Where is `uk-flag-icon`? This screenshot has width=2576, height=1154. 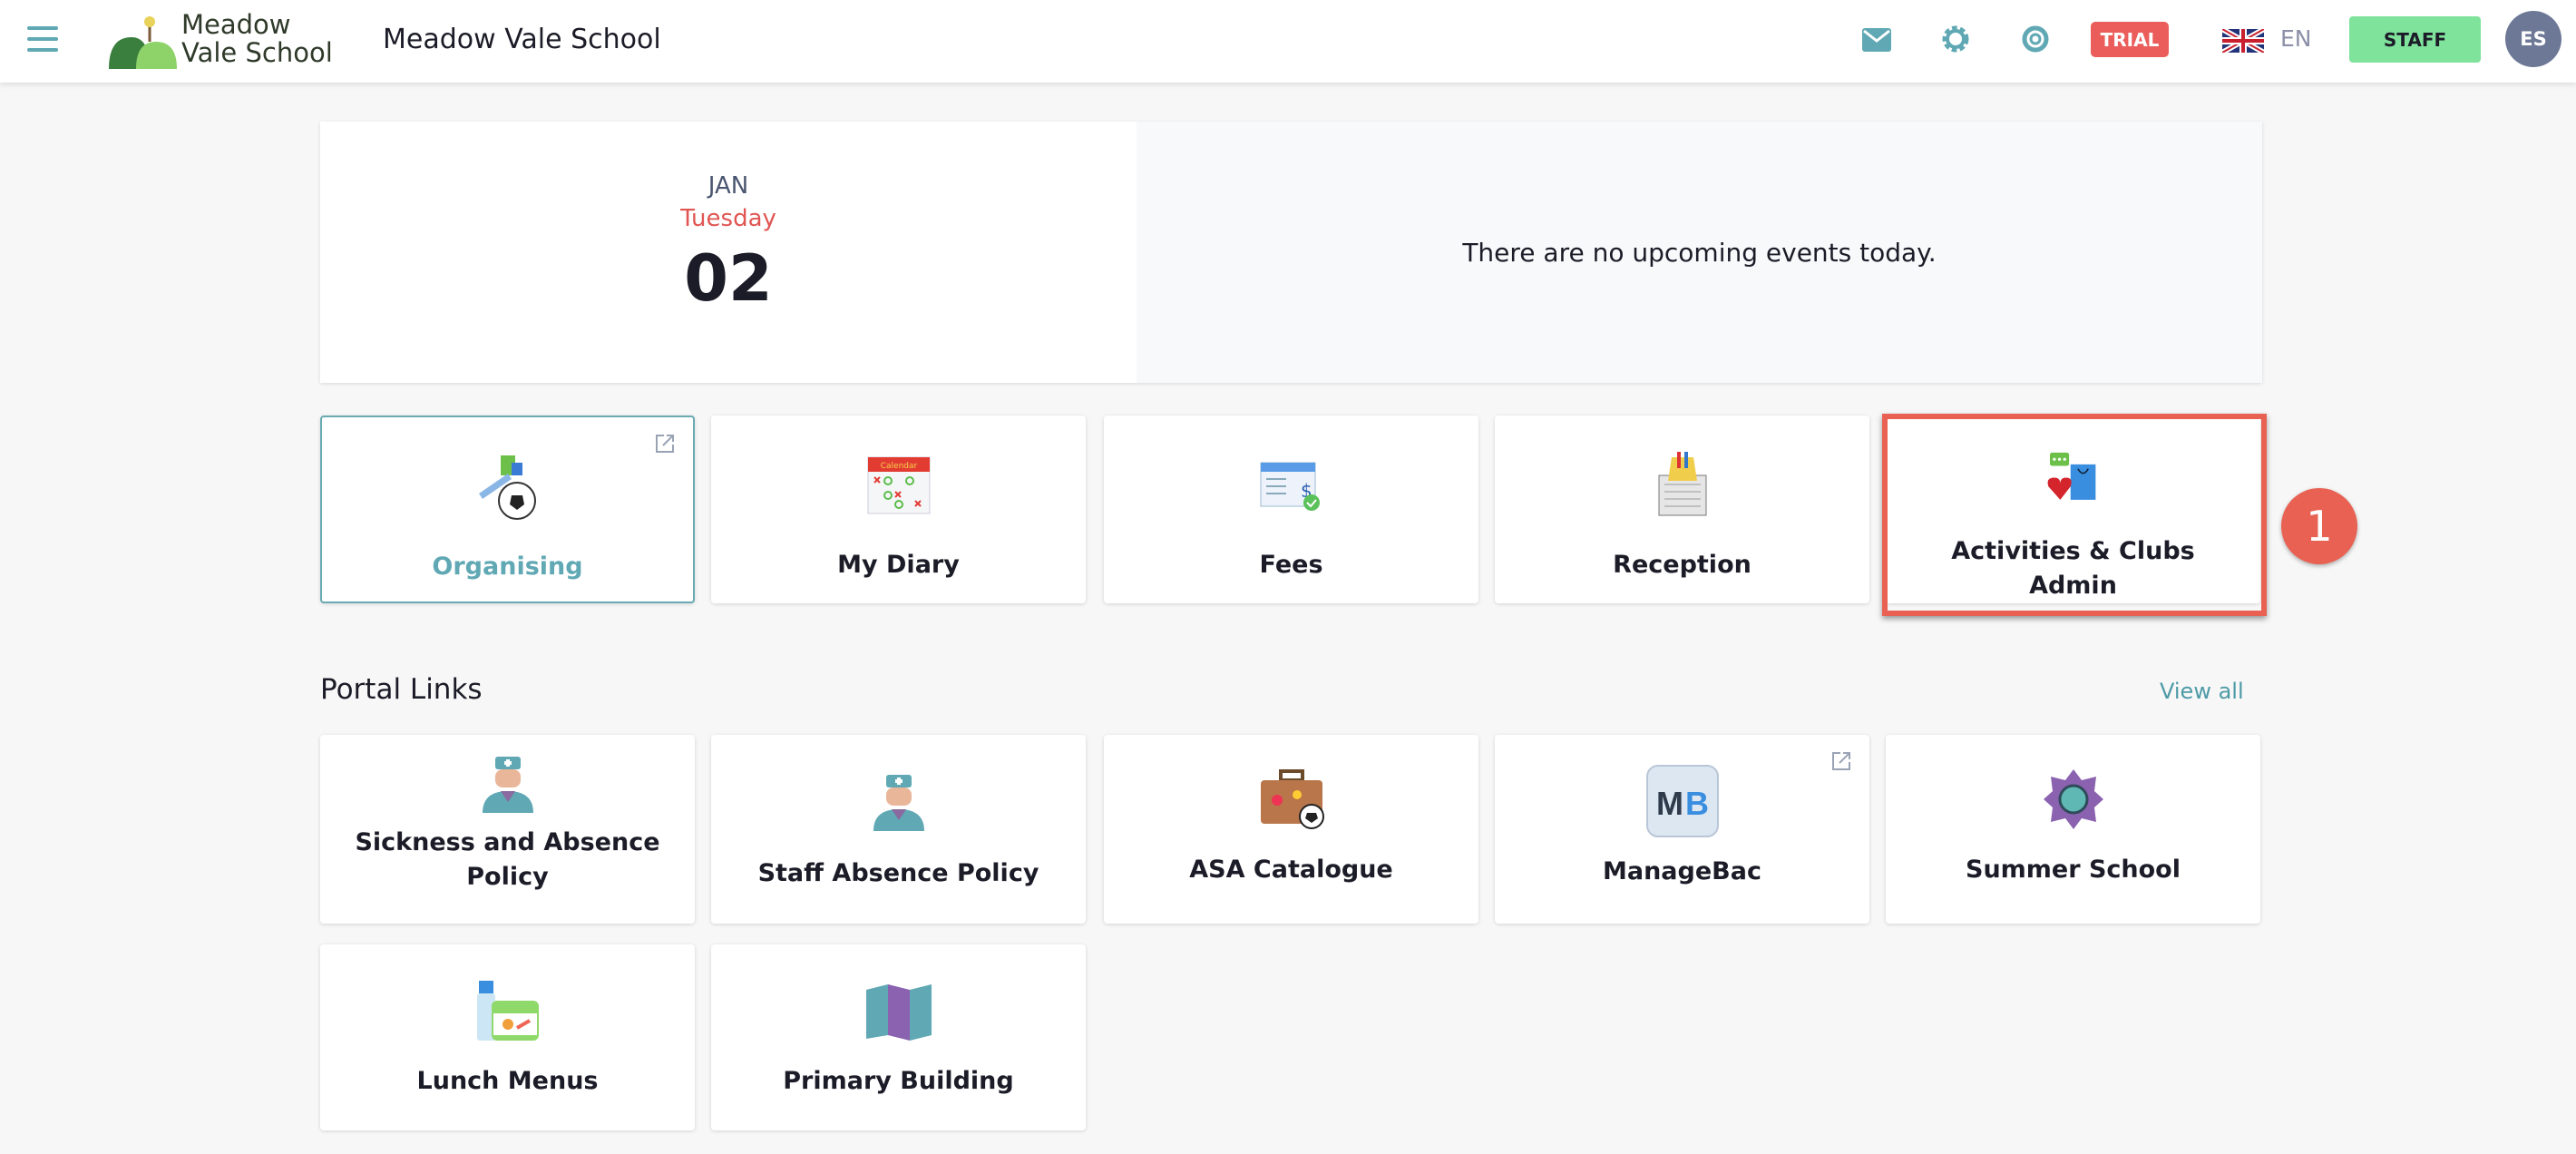
uk-flag-icon is located at coordinates (2243, 41).